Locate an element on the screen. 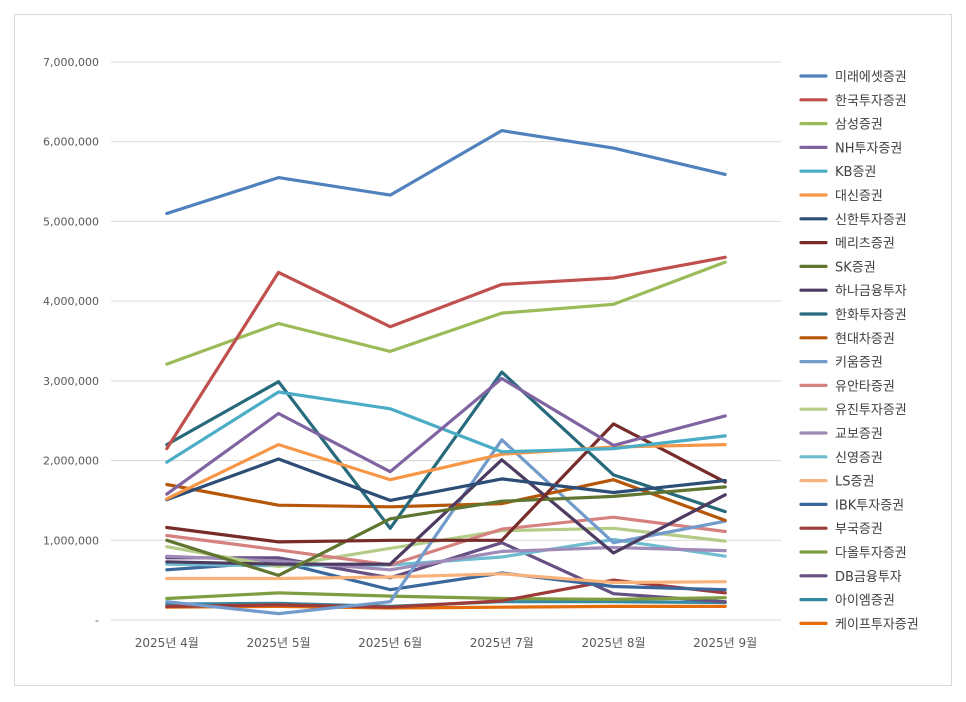 This screenshot has width=966, height=702. x-tick-label: 2025년 6월 is located at coordinates (390, 643).